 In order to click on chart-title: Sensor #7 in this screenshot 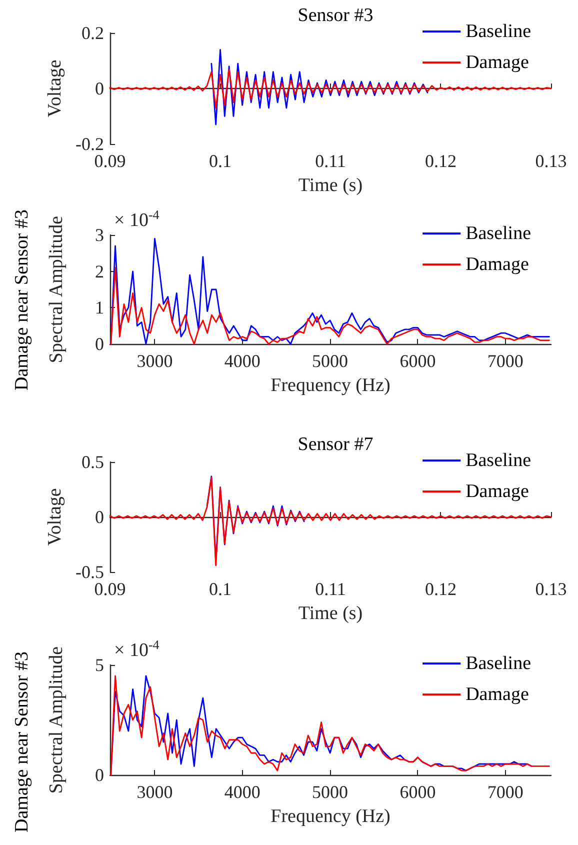, I will do `click(336, 444)`.